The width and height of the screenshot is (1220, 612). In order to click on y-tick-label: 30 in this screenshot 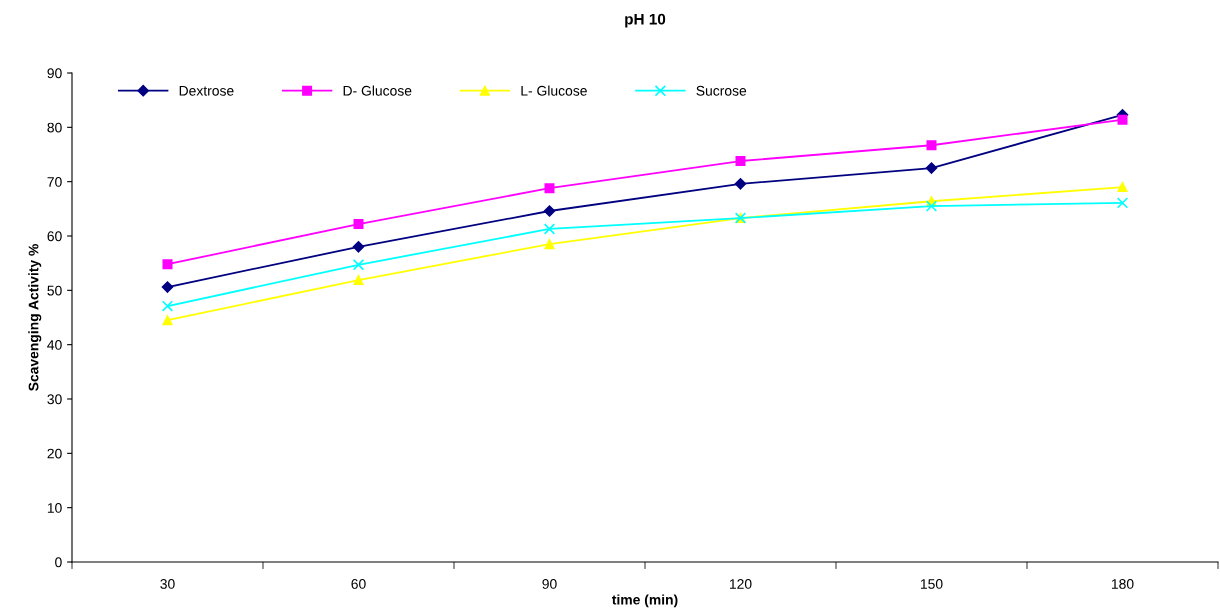, I will do `click(54, 399)`.